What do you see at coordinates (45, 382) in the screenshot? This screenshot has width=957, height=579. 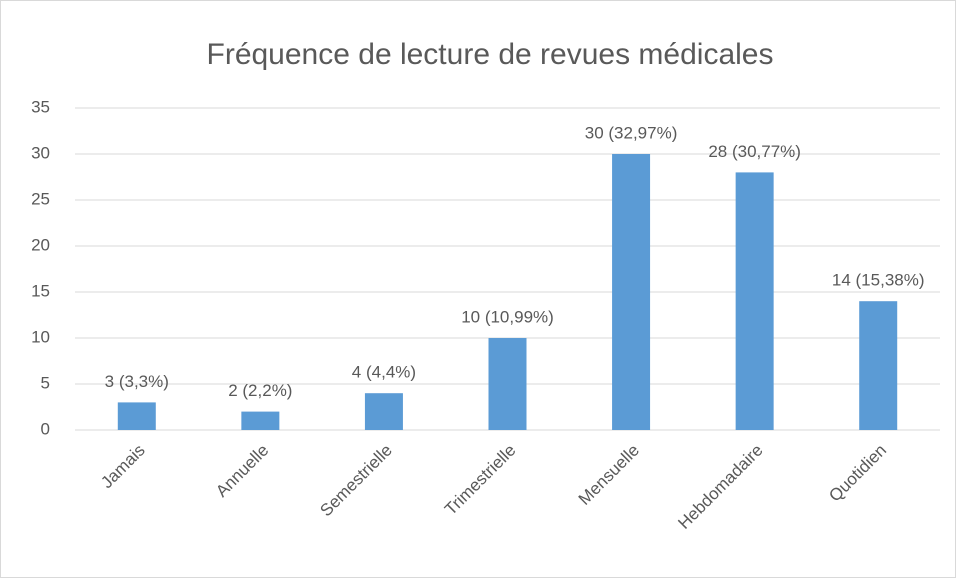 I see `y-tick-label: 5` at bounding box center [45, 382].